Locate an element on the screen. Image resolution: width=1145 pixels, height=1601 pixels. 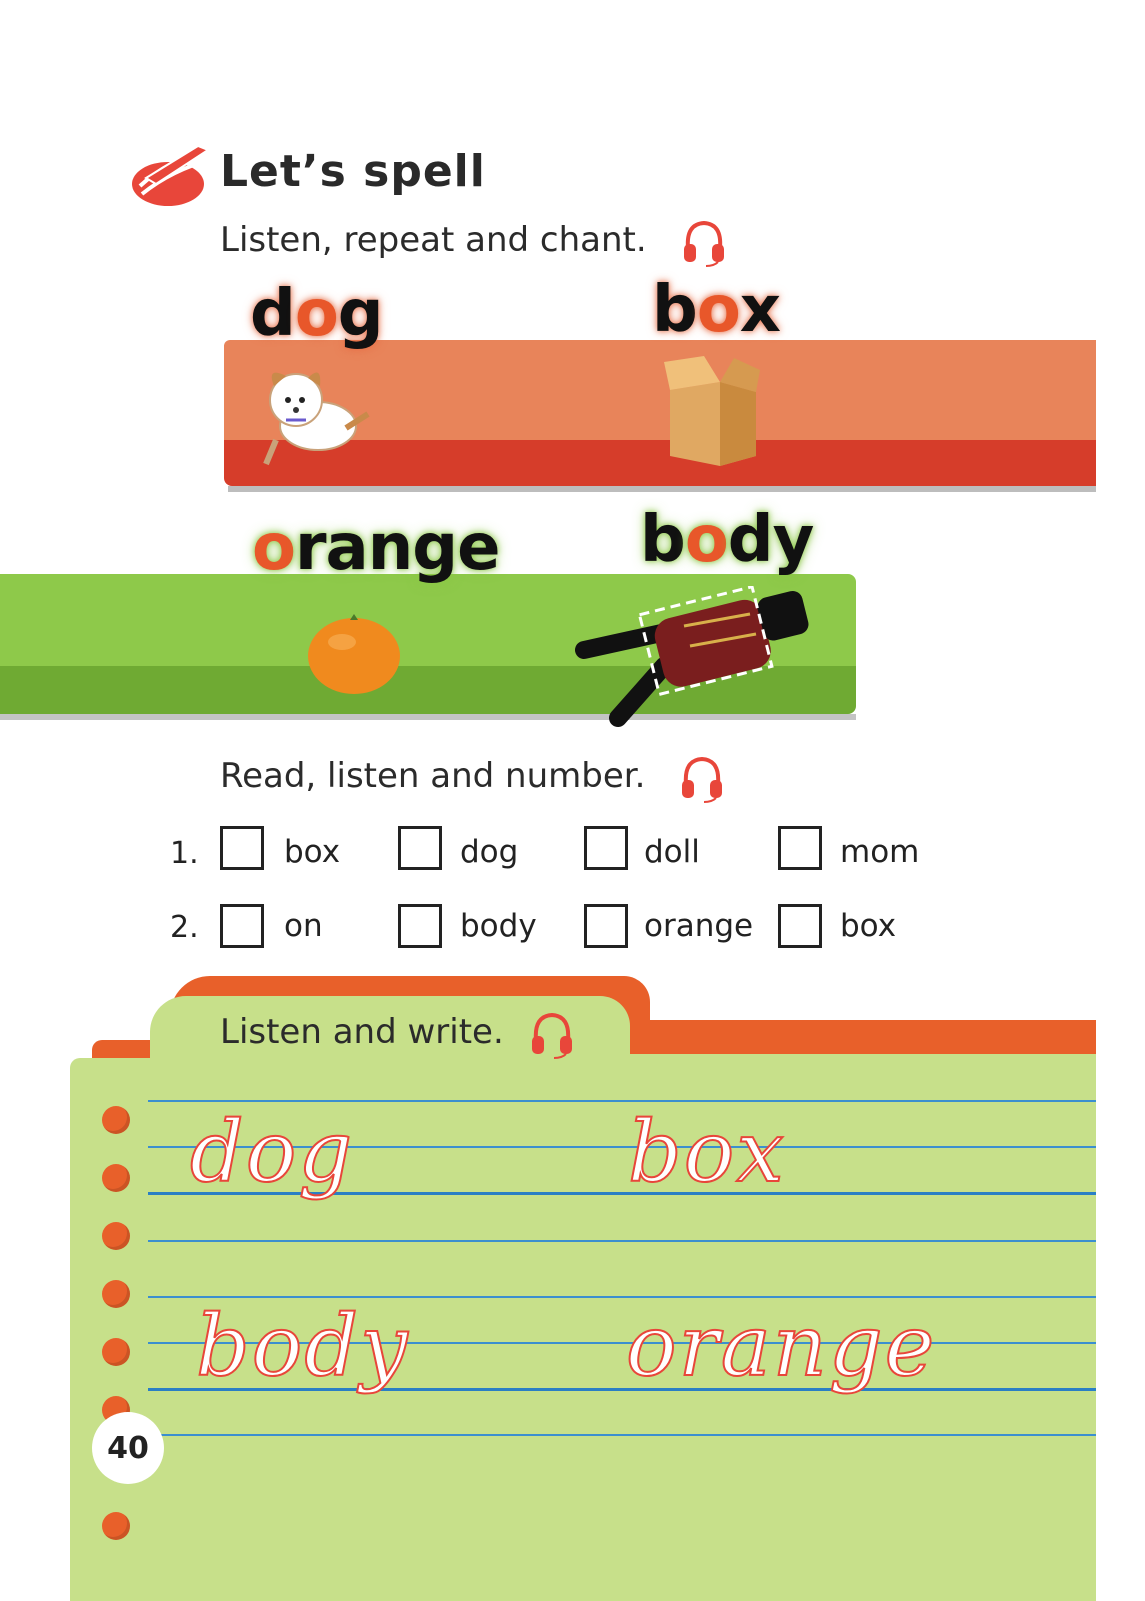
option-row1-box: box is located at coordinates (312, 852).